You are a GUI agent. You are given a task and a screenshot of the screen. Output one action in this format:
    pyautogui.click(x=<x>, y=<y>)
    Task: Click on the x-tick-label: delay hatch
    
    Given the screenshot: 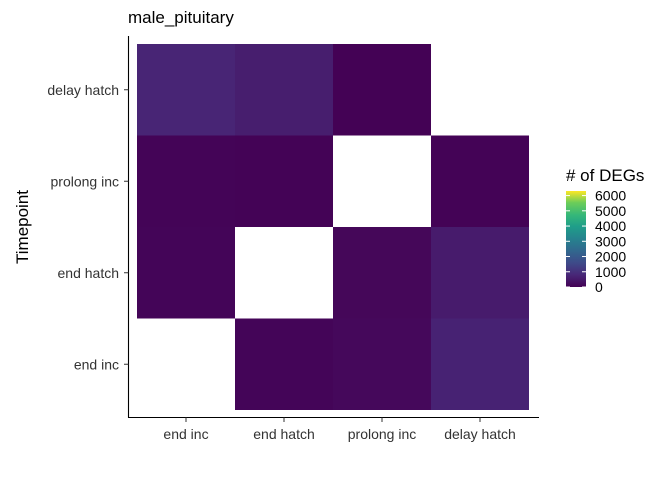 What is the action you would take?
    pyautogui.click(x=480, y=434)
    